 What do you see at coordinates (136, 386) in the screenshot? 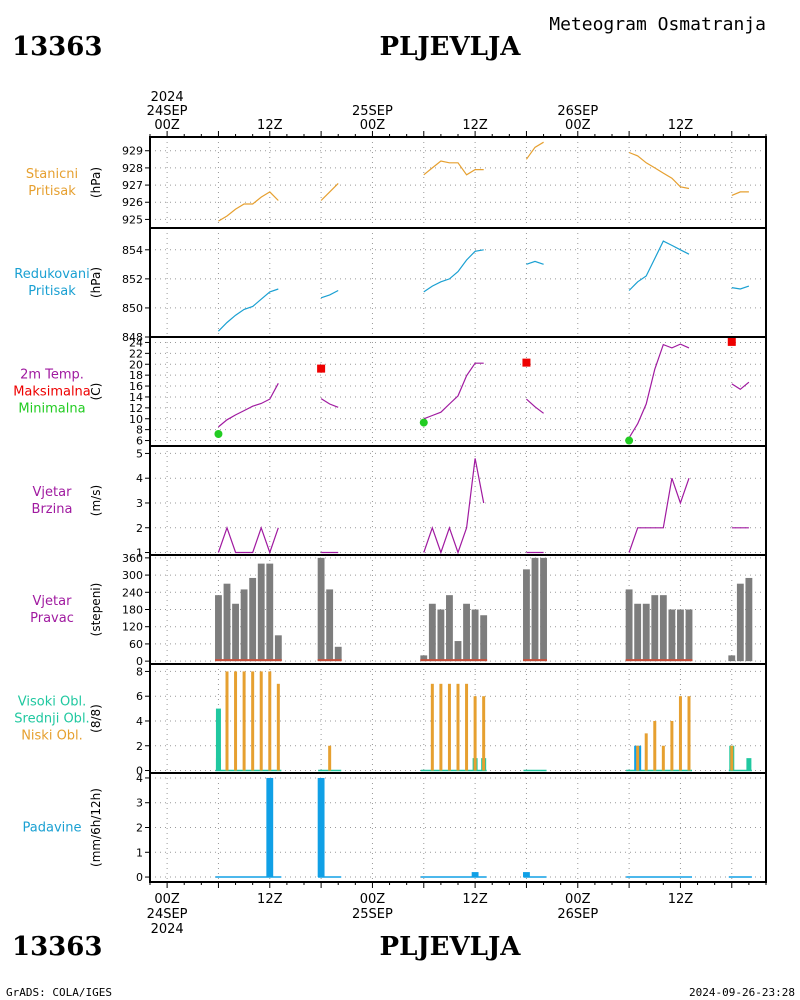
I see `y-tick-label: 16` at bounding box center [136, 386].